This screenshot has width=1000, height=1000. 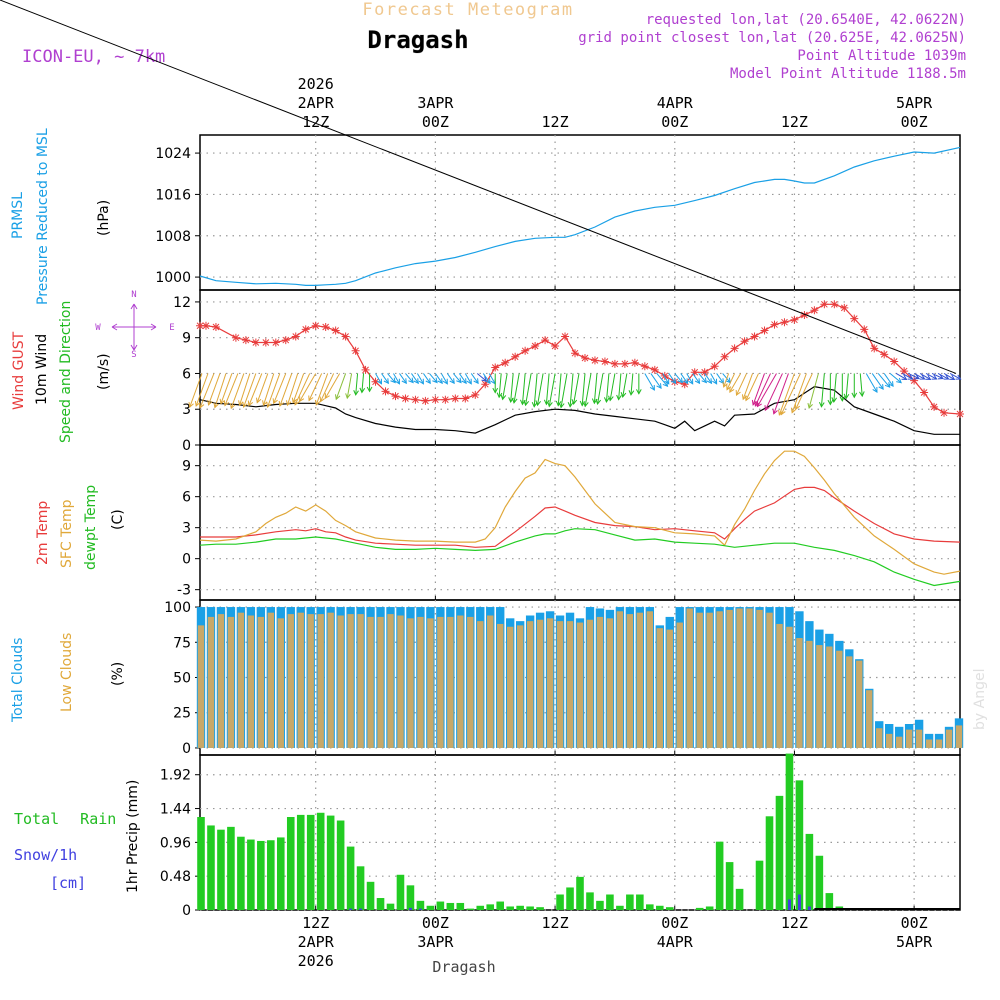 I want to click on bottom-time-label: 00Z, so click(x=914, y=923).